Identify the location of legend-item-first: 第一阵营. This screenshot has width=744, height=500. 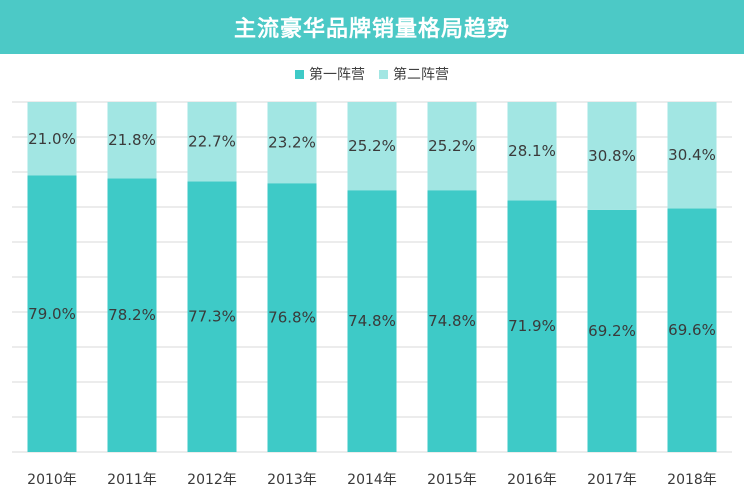
(330, 74).